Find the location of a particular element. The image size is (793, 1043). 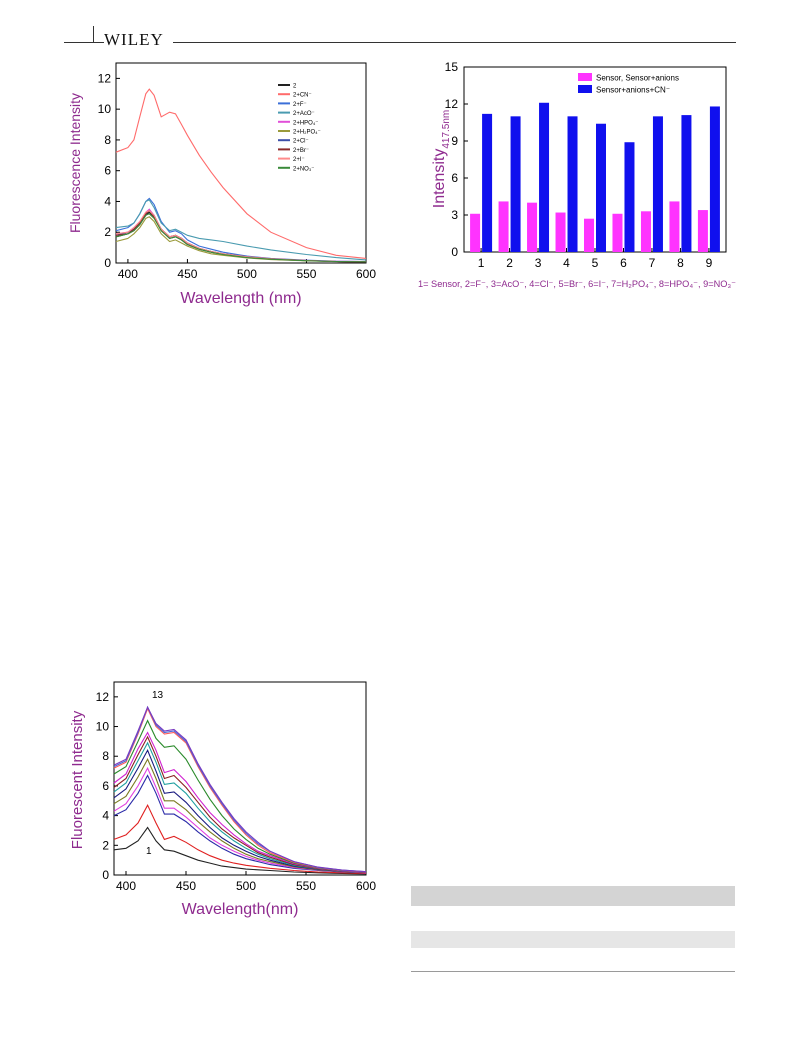

y-axis-label: Fluorescence Intensity is located at coordinates (75, 163).